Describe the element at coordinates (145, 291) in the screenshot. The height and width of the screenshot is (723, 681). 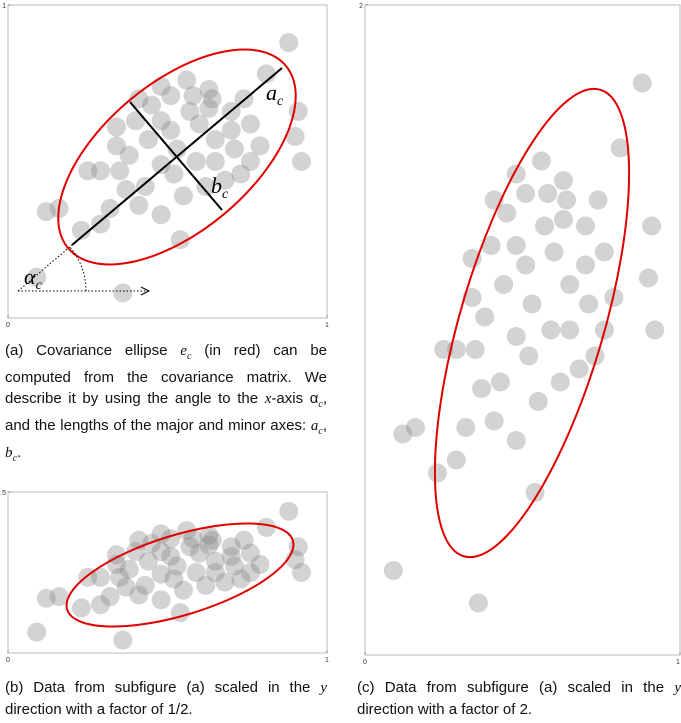
I see `arrow-head` at that location.